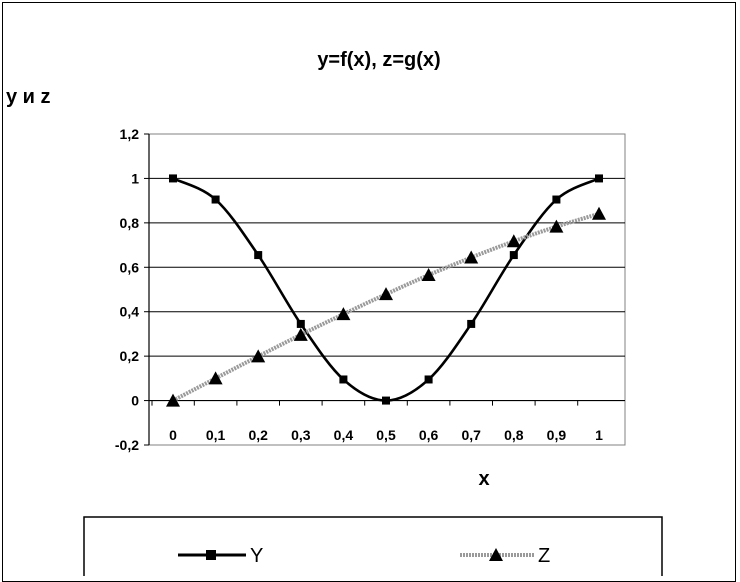  What do you see at coordinates (130, 134) in the screenshot?
I see `y-tick-label: 1,2` at bounding box center [130, 134].